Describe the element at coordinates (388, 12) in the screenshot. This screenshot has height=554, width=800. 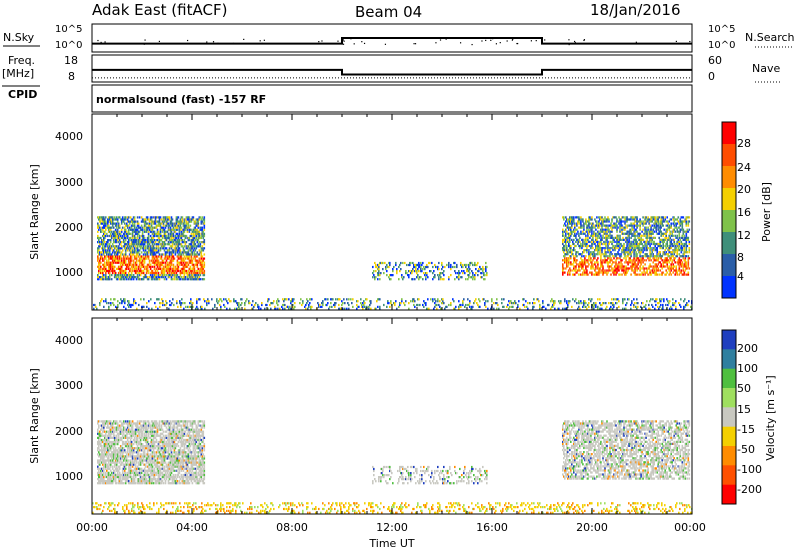
I see `beam-title: Beam 04` at that location.